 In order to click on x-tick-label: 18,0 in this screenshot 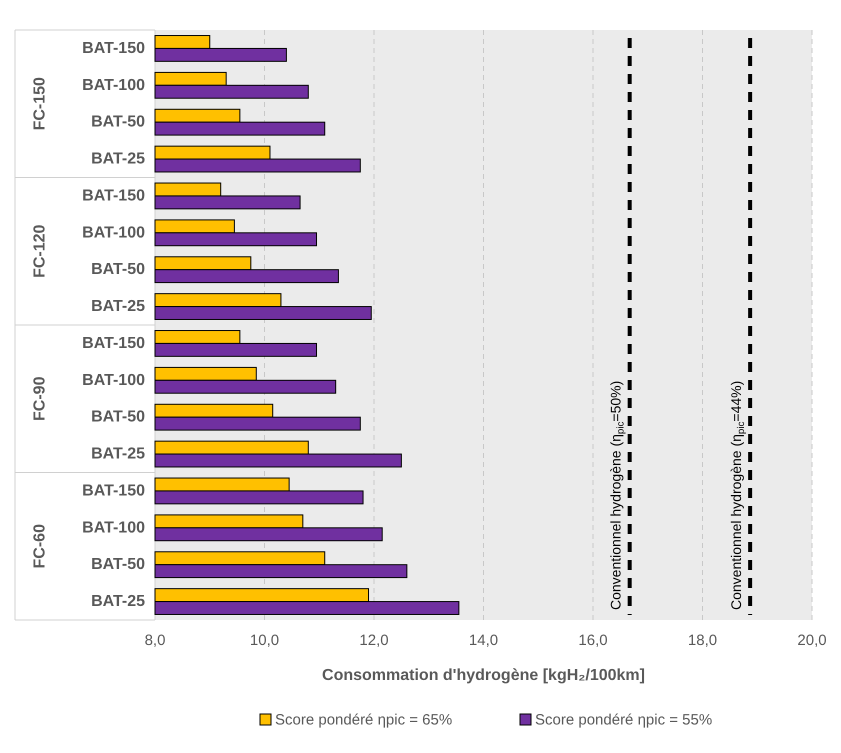, I will do `click(703, 640)`.